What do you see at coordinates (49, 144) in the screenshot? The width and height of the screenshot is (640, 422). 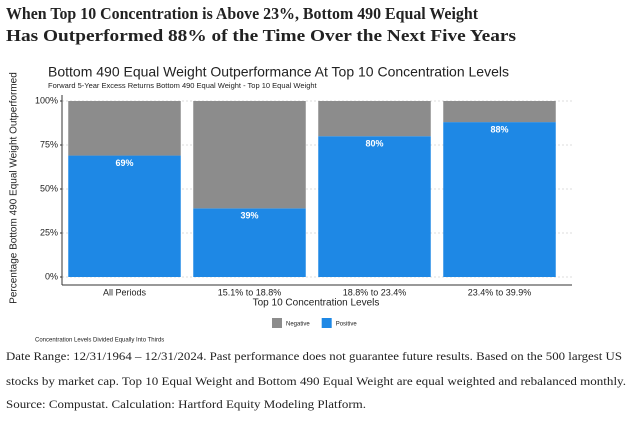 I see `y-tick-label: 75%` at bounding box center [49, 144].